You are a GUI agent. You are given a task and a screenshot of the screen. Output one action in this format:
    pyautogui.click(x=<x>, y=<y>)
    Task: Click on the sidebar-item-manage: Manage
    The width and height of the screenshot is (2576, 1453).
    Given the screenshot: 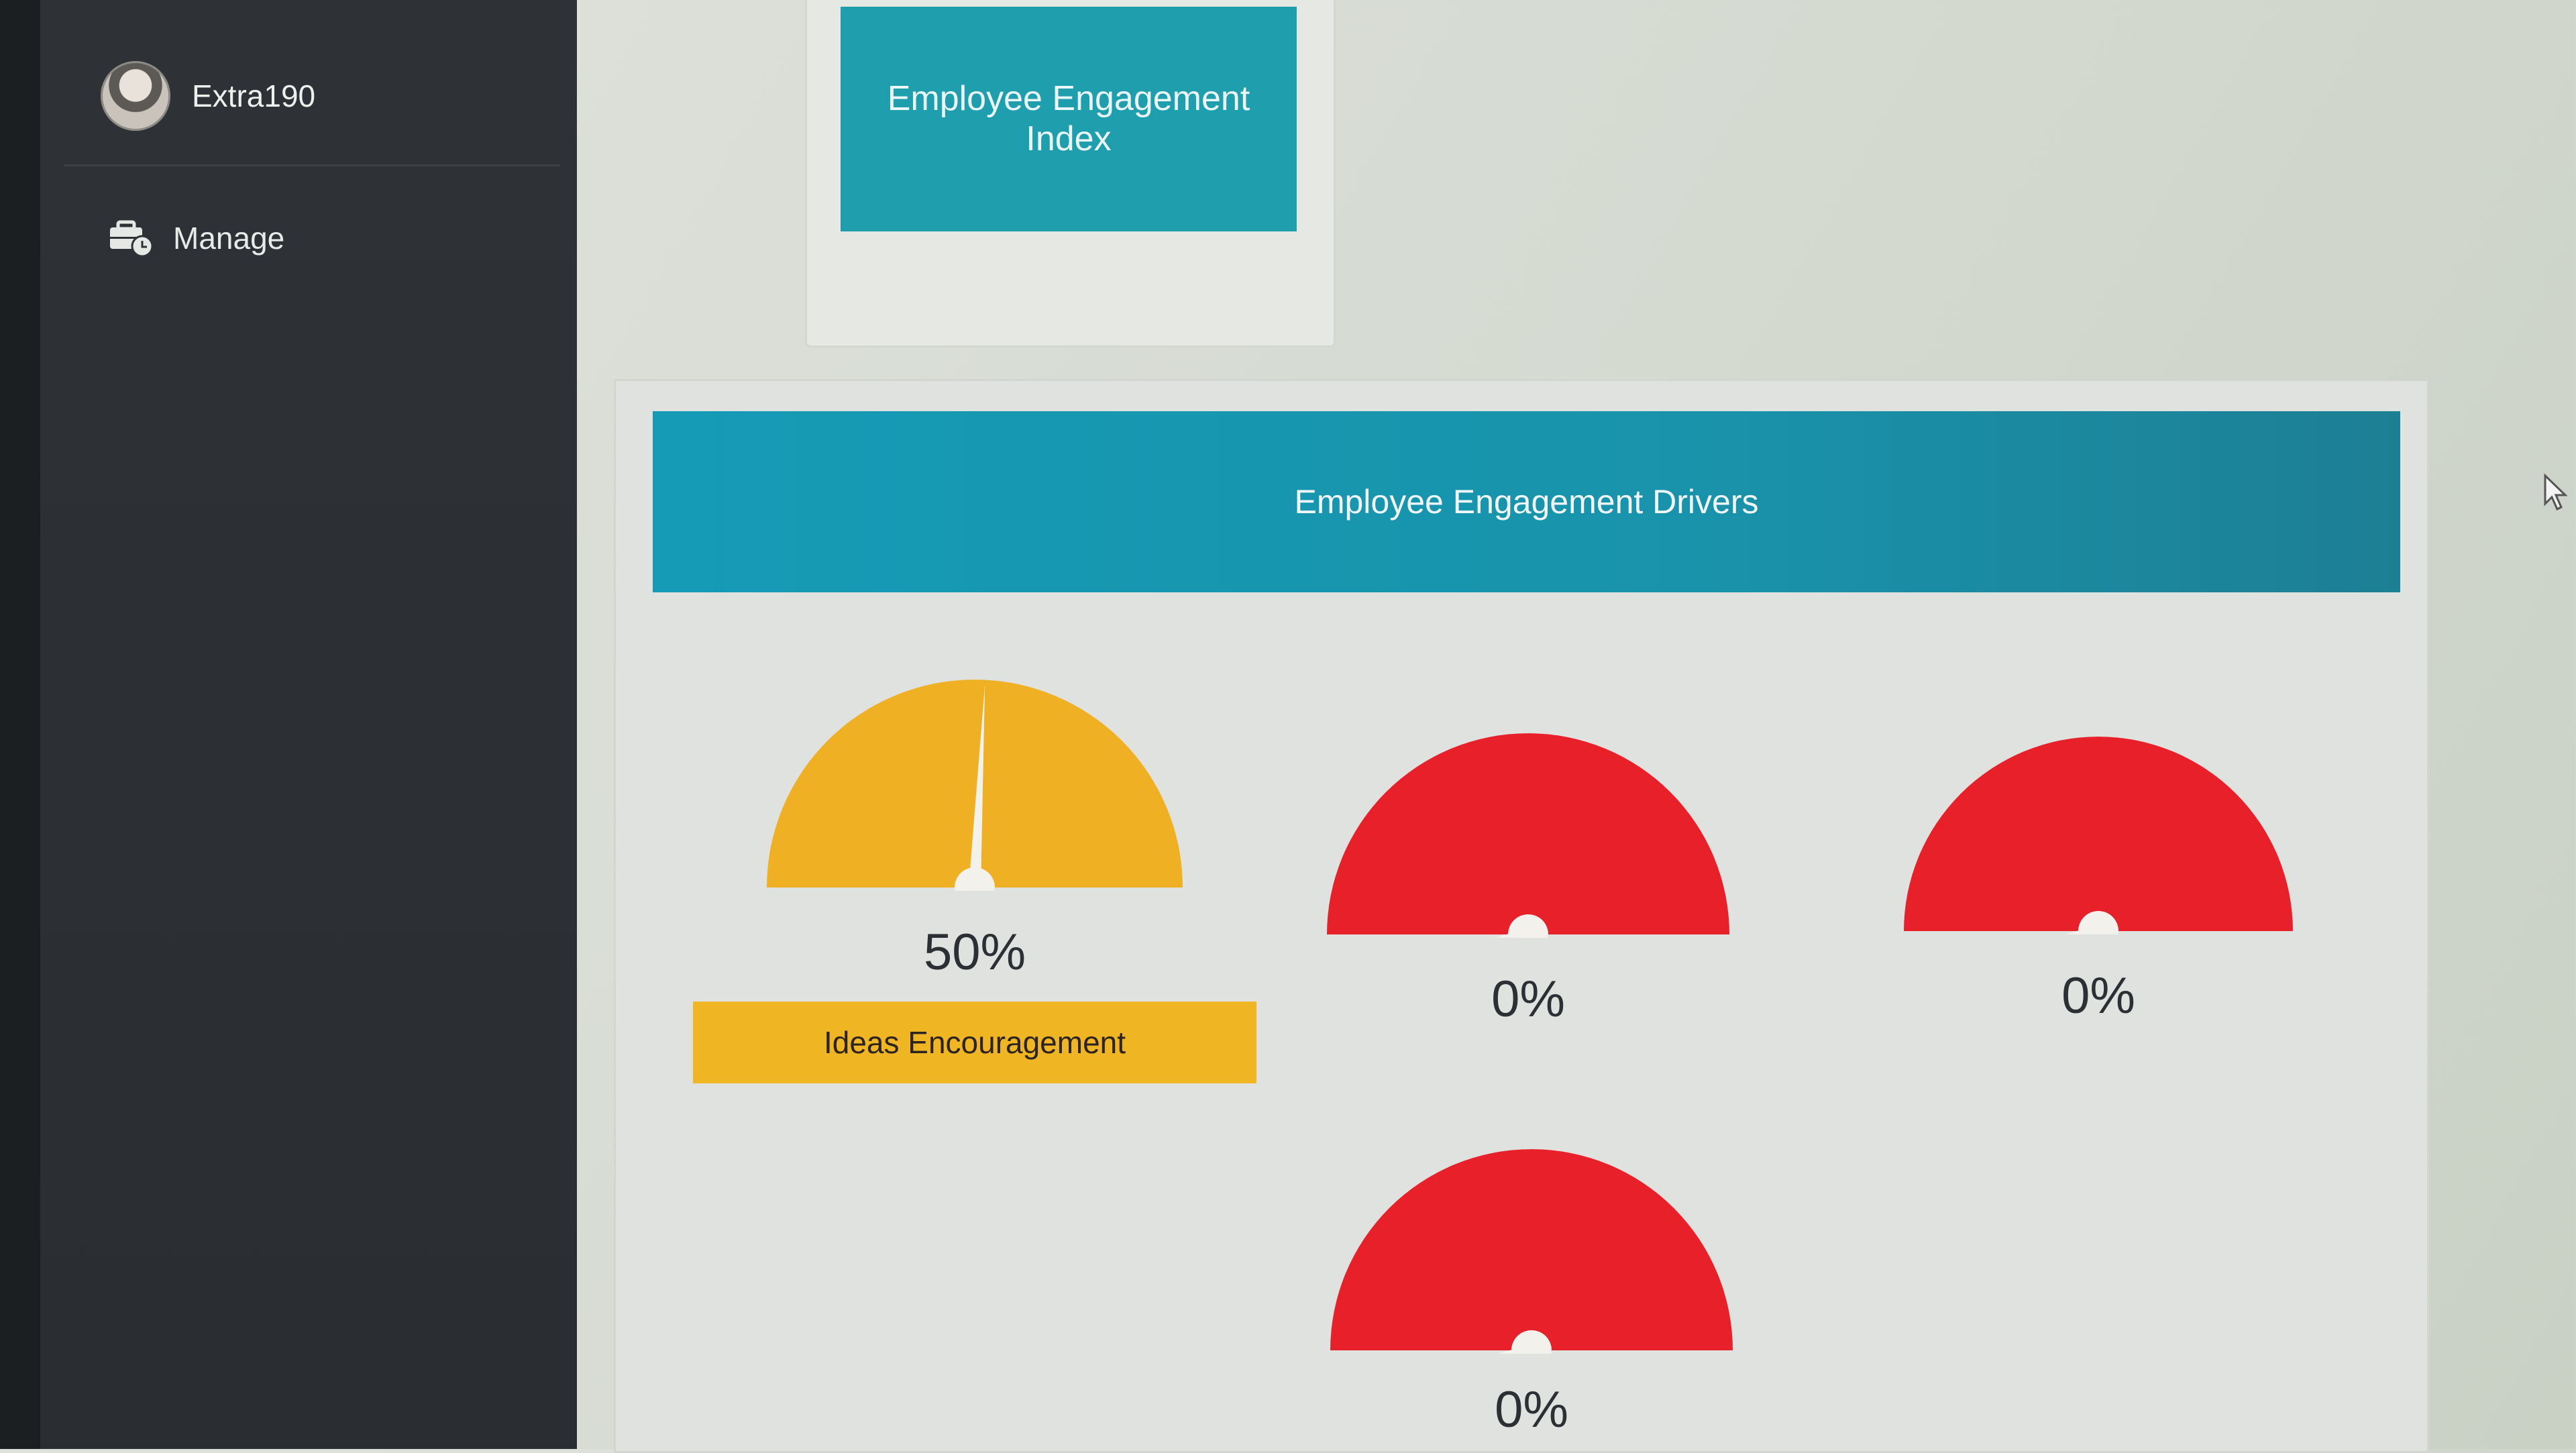 What is the action you would take?
    pyautogui.click(x=195, y=238)
    